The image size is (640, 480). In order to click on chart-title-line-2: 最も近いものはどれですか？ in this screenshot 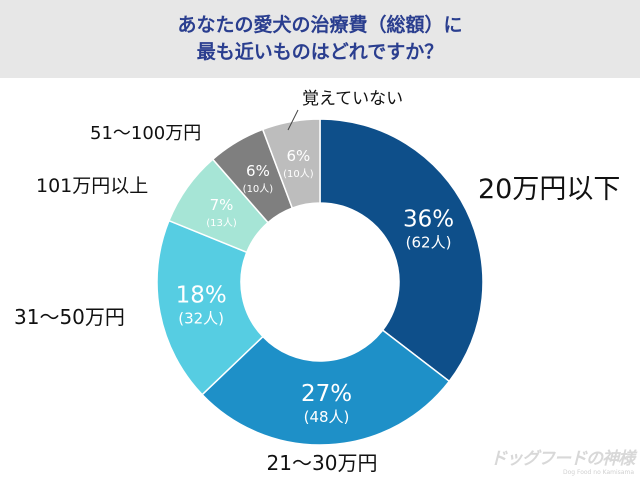, I will do `click(320, 52)`.